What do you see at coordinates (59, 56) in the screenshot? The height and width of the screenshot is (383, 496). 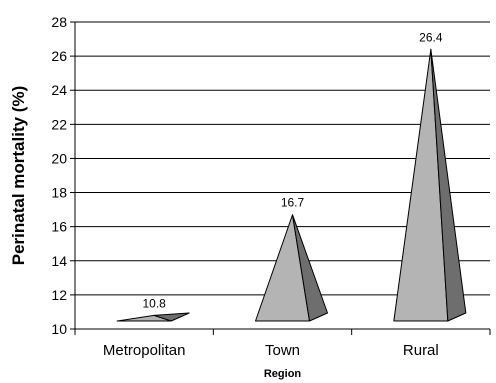 I see `y-tick-label: 26` at bounding box center [59, 56].